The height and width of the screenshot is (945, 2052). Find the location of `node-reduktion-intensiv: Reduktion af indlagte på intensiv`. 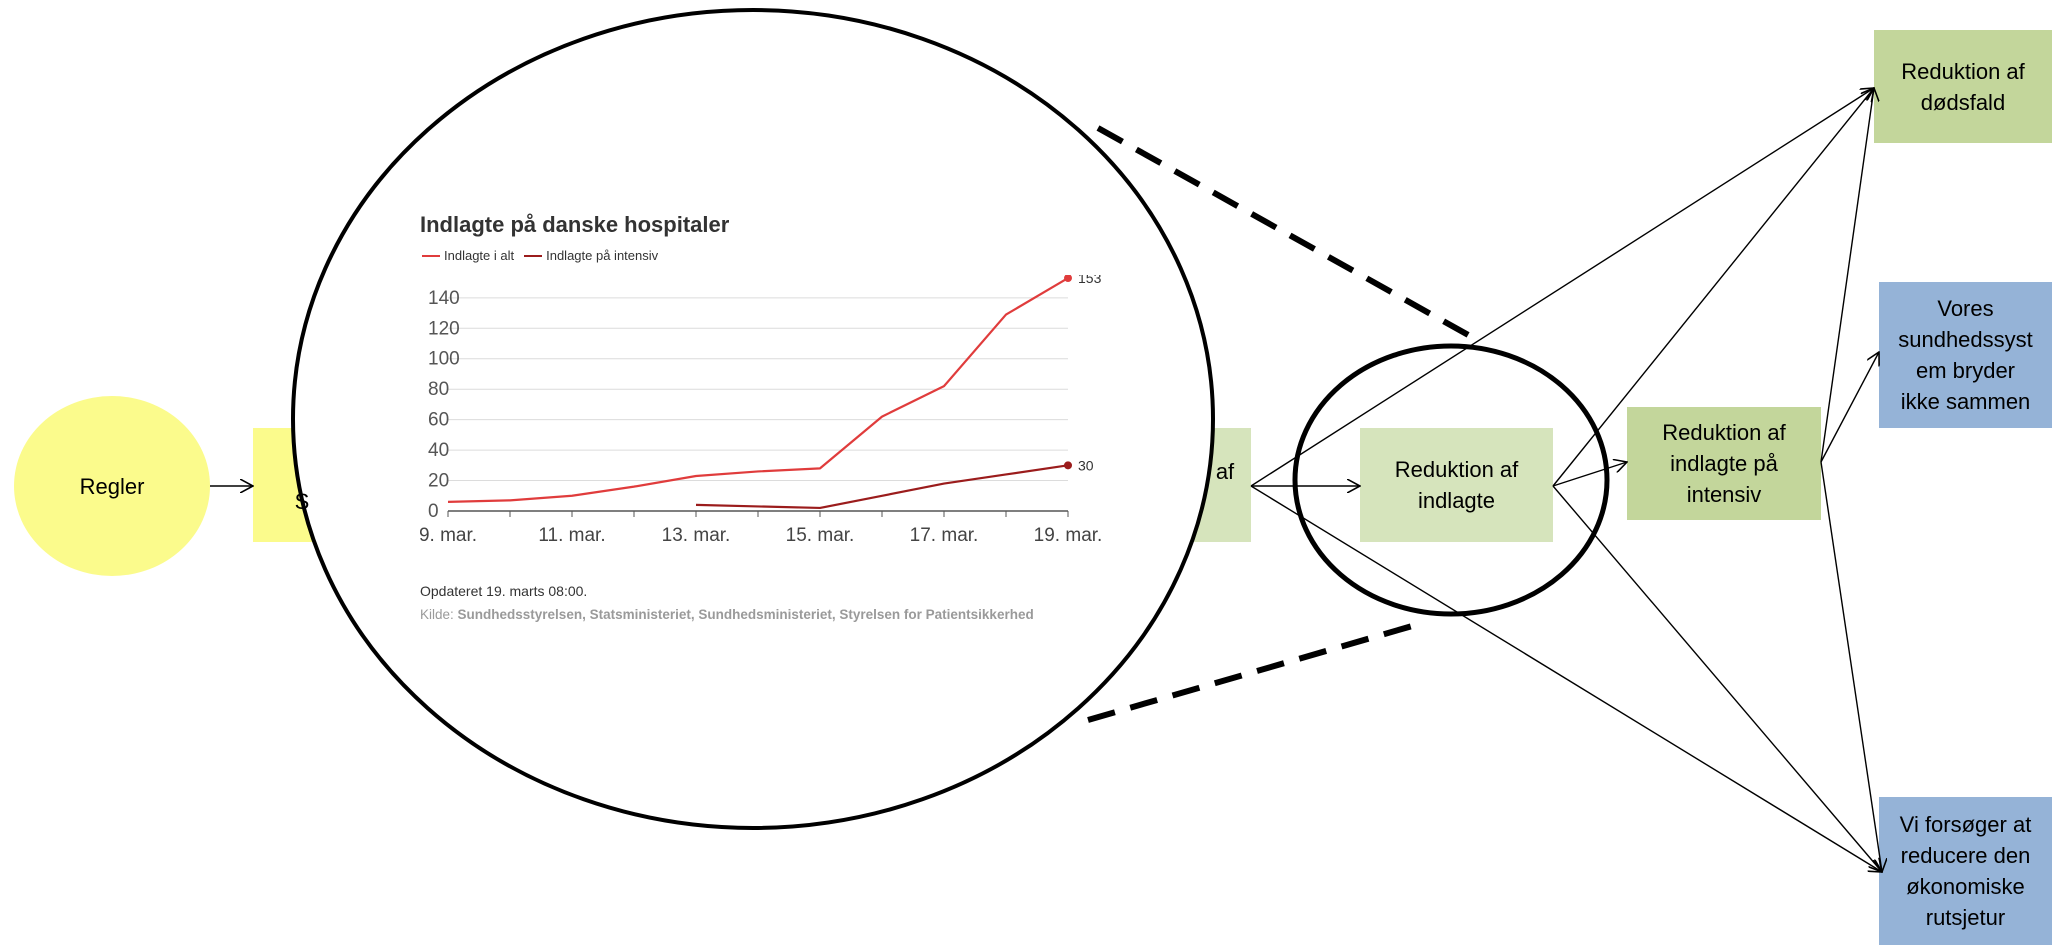

node-reduktion-intensiv: Reduktion af indlagte på intensiv is located at coordinates (1724, 463).